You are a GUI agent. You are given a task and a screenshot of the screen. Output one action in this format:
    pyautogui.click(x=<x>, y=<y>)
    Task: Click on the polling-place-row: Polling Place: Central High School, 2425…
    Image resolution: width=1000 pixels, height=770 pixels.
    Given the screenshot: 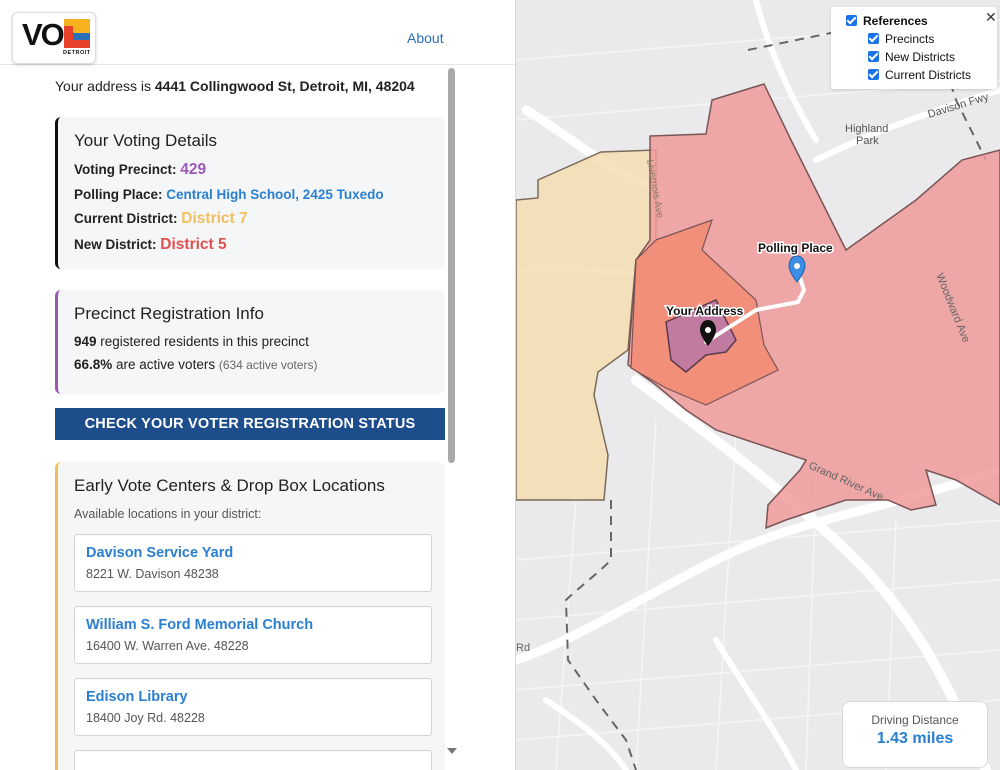 What is the action you would take?
    pyautogui.click(x=229, y=194)
    